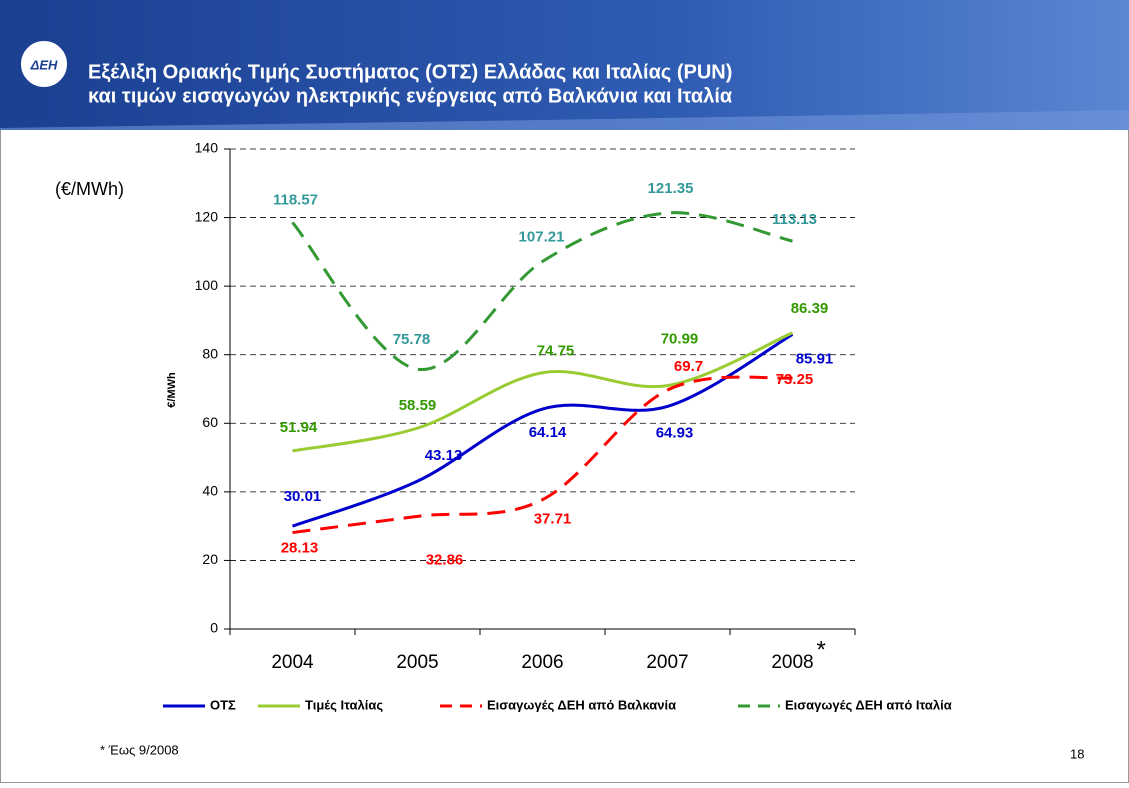  I want to click on data-label: 70.99, so click(680, 339).